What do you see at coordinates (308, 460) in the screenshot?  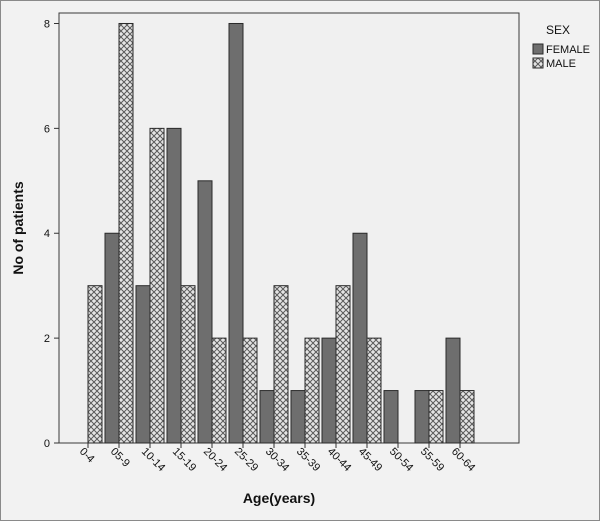 I see `x-tick-label: 35-39` at bounding box center [308, 460].